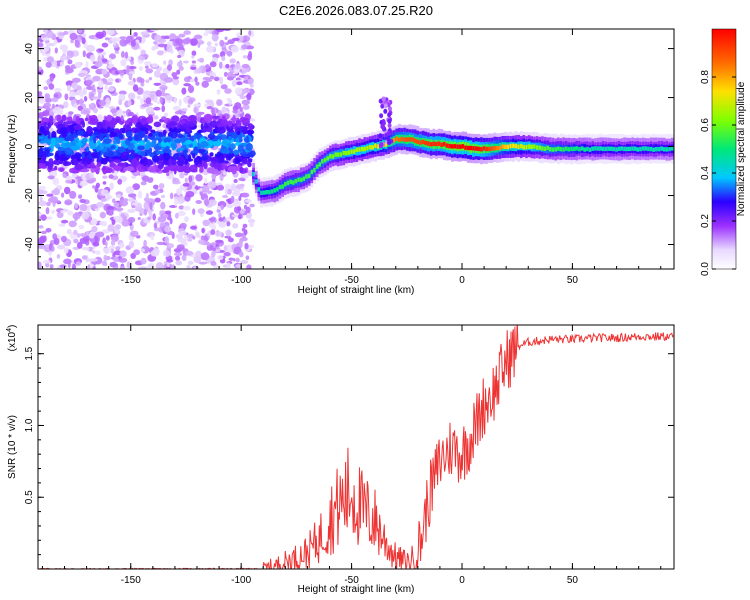 This screenshot has width=750, height=600. Describe the element at coordinates (573, 280) in the screenshot. I see `x-tick-label: 50` at that location.